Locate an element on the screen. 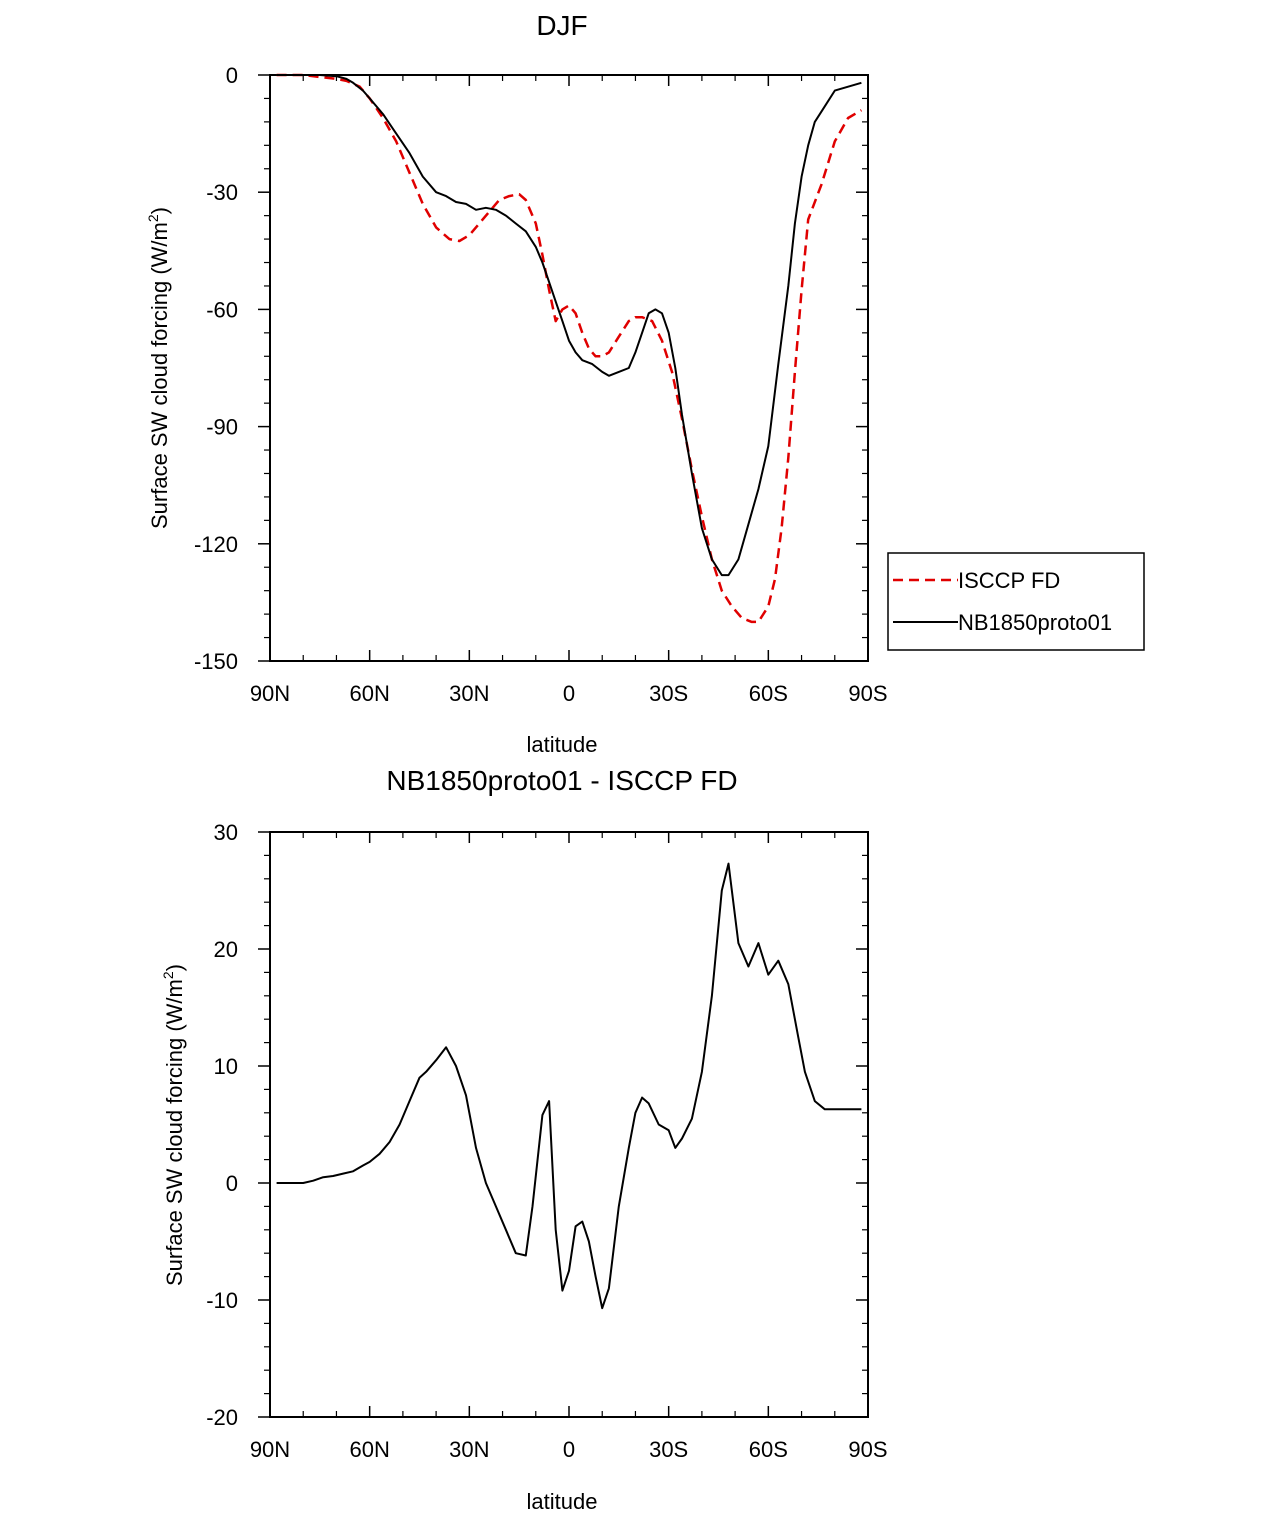 The width and height of the screenshot is (1285, 1517). top-xtick-label: 0 is located at coordinates (569, 693).